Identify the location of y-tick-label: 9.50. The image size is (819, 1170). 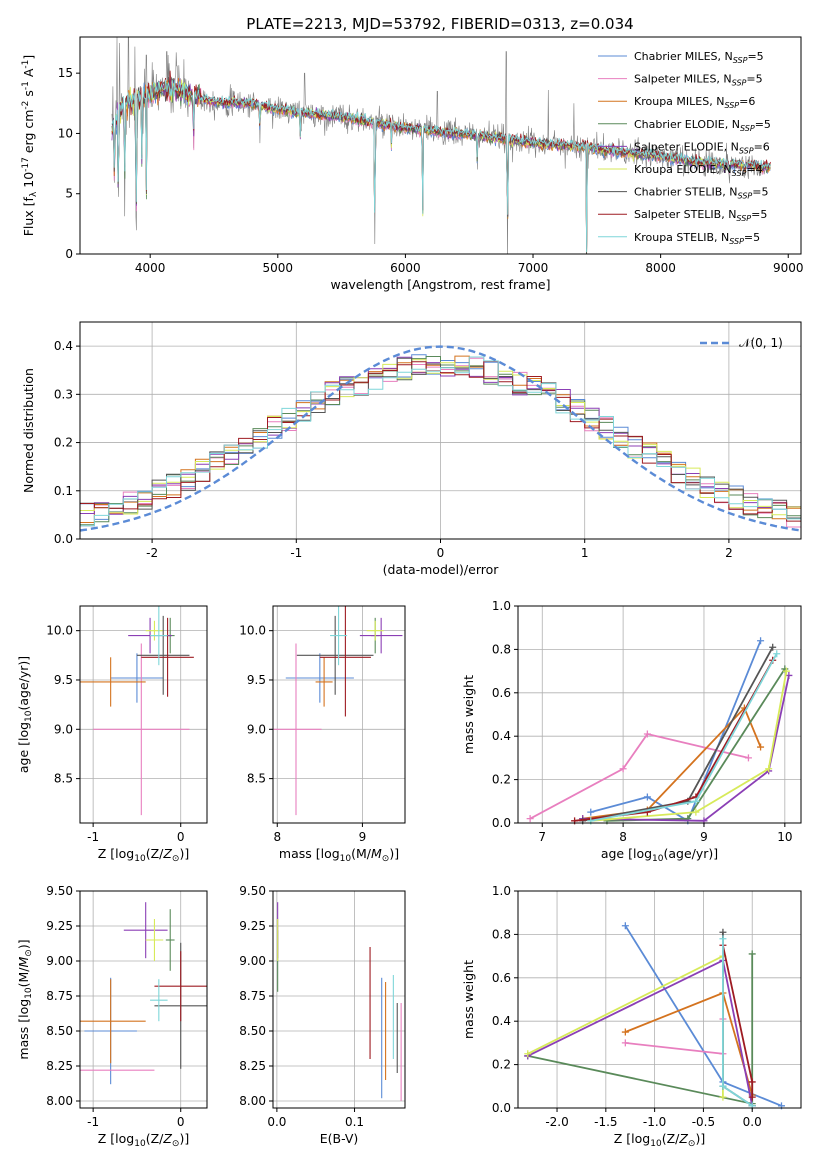
(59, 891).